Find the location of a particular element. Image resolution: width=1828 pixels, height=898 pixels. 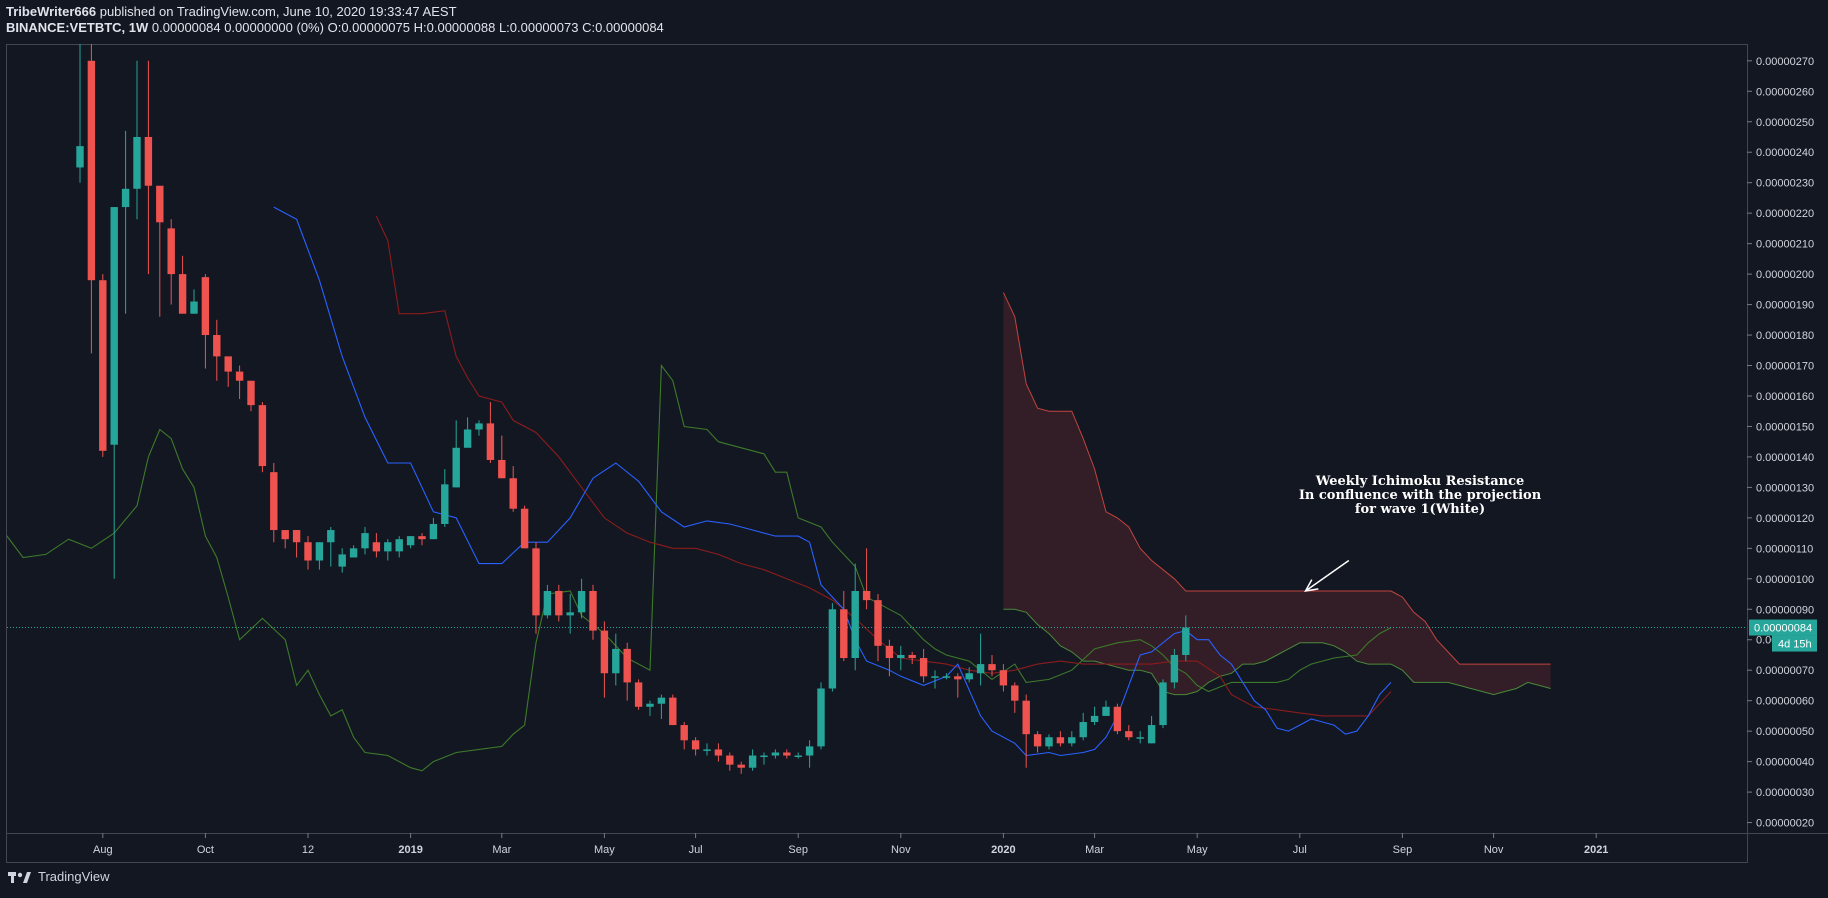

tradingview-branding: TradingView is located at coordinates (59, 876).